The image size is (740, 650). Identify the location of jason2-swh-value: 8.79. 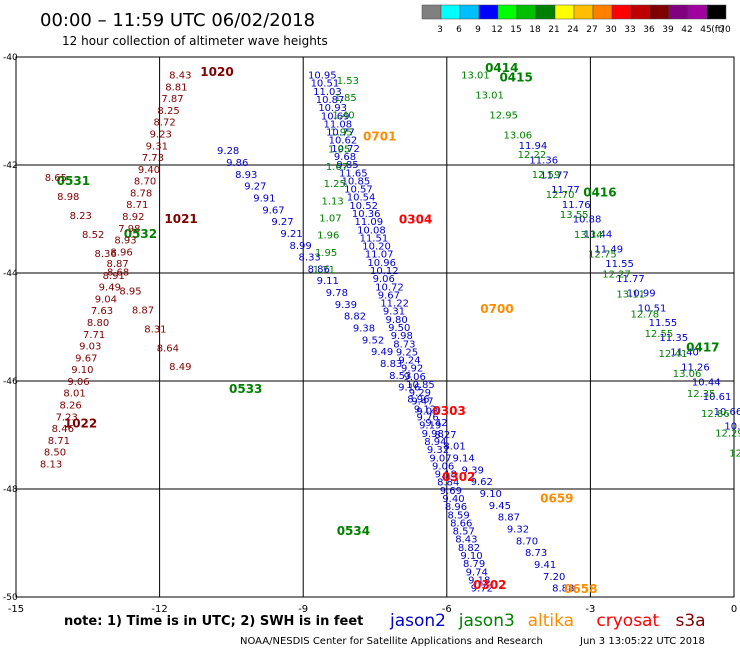
(474, 564).